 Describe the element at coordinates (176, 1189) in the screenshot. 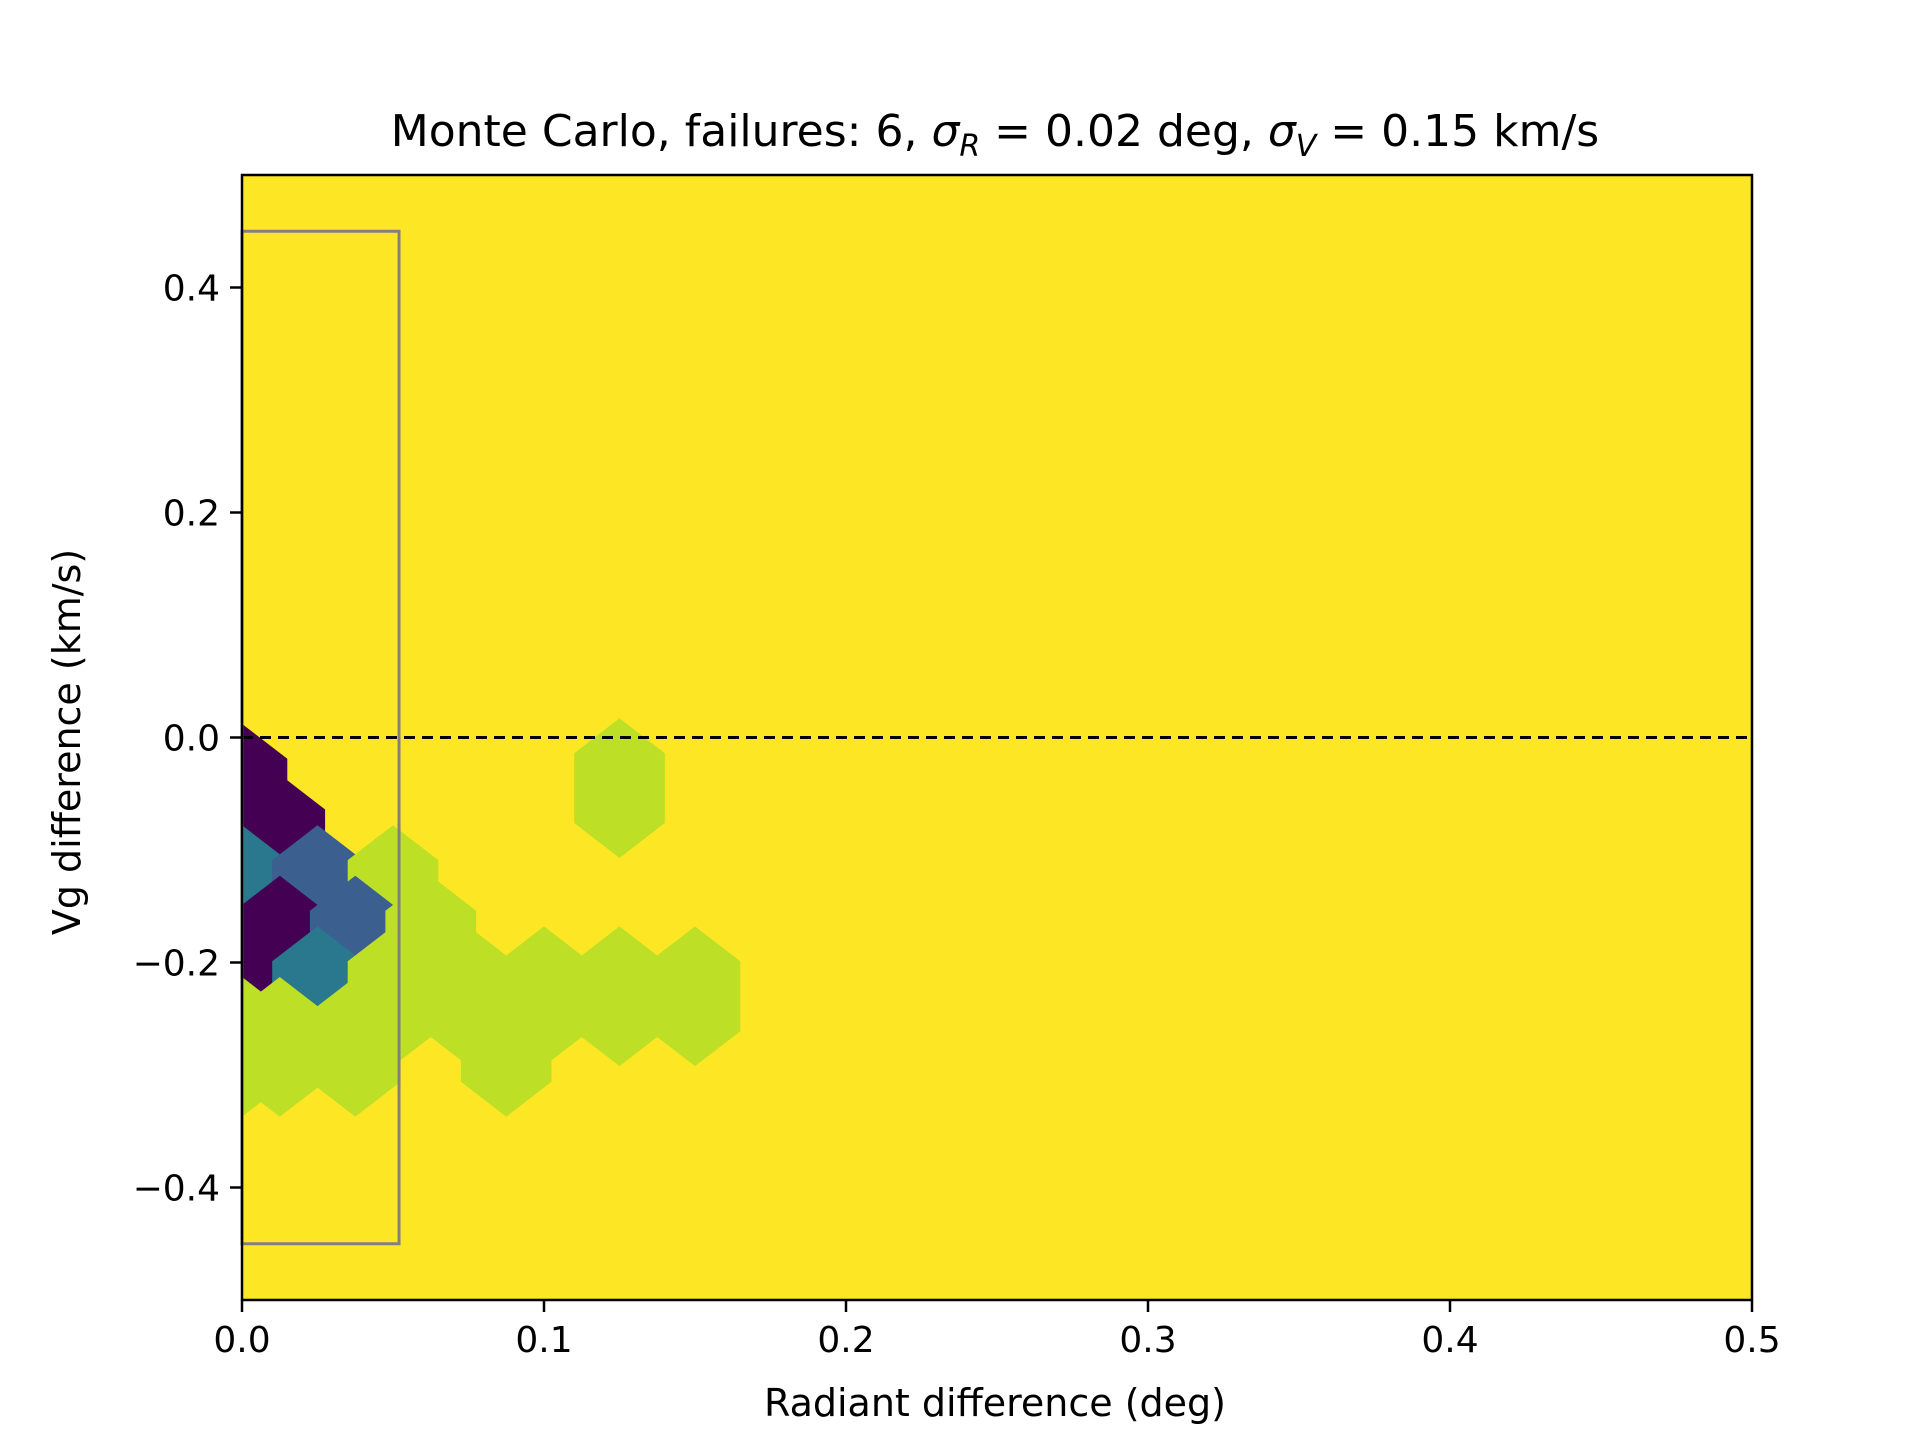

I see `y-tick-label: −0.4` at that location.